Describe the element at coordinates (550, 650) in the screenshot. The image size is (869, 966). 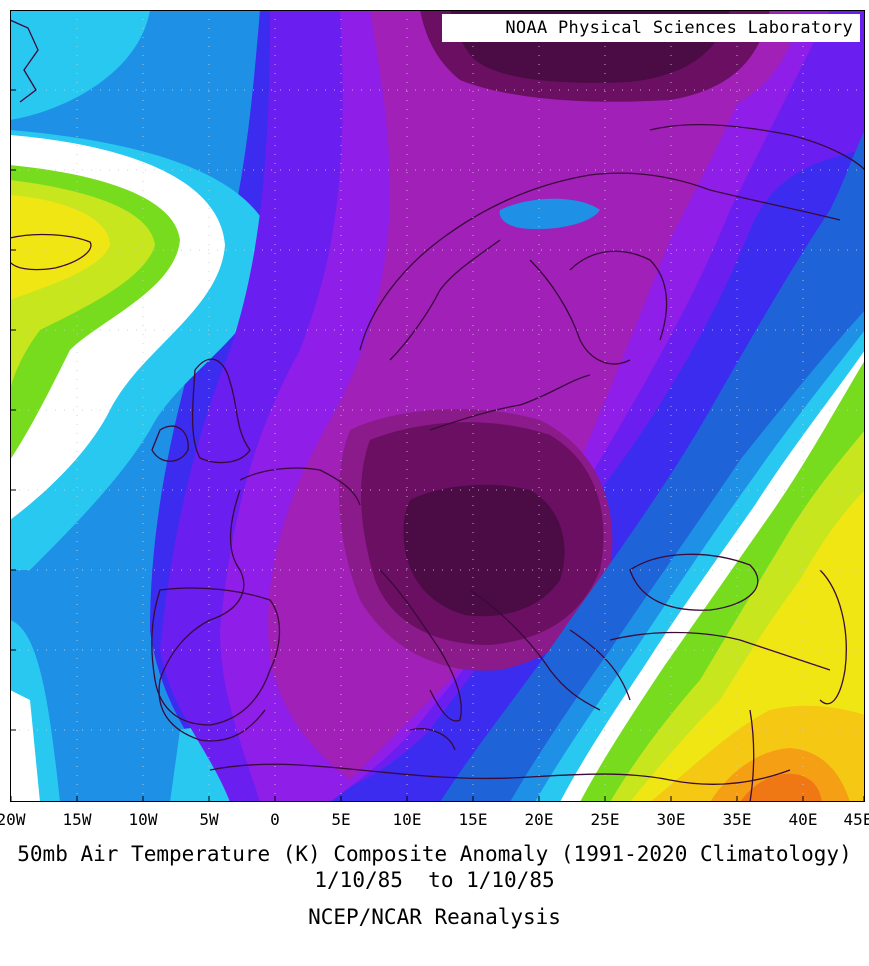
I see `coastline-balkans-greece` at that location.